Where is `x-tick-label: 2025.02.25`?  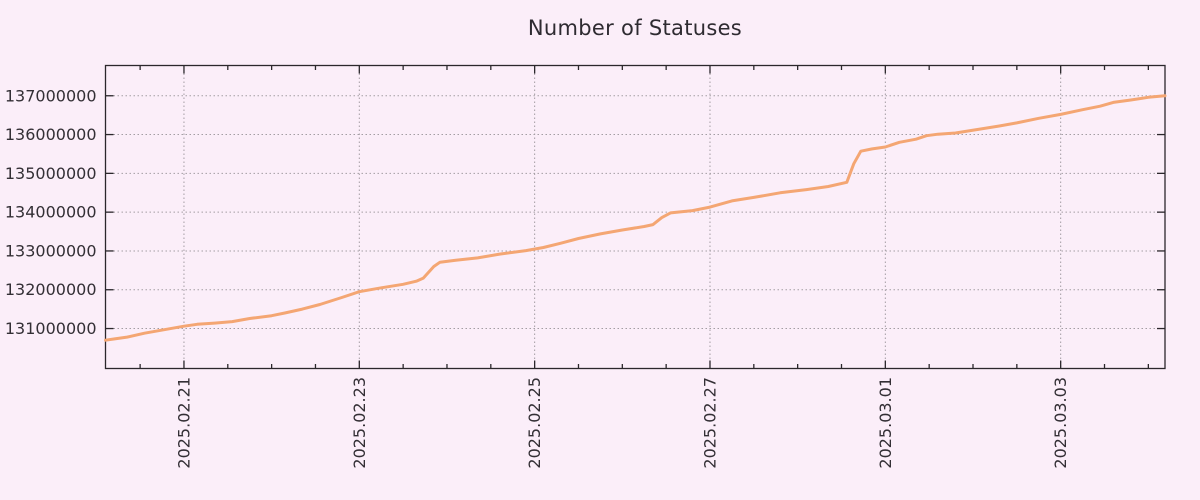 x-tick-label: 2025.02.25 is located at coordinates (534, 423).